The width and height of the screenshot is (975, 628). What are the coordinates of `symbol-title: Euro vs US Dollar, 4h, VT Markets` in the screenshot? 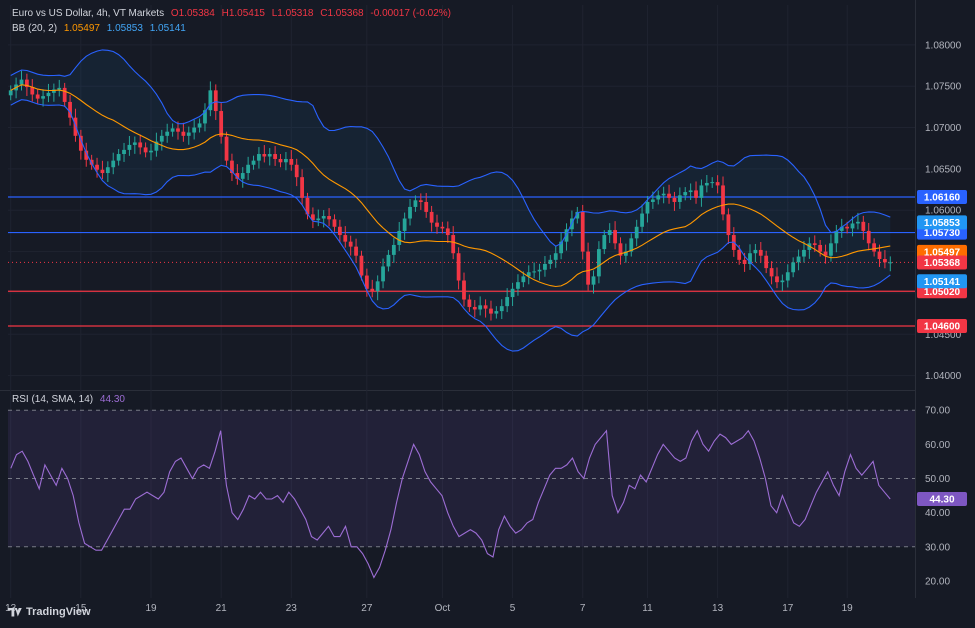 It's located at (88, 13).